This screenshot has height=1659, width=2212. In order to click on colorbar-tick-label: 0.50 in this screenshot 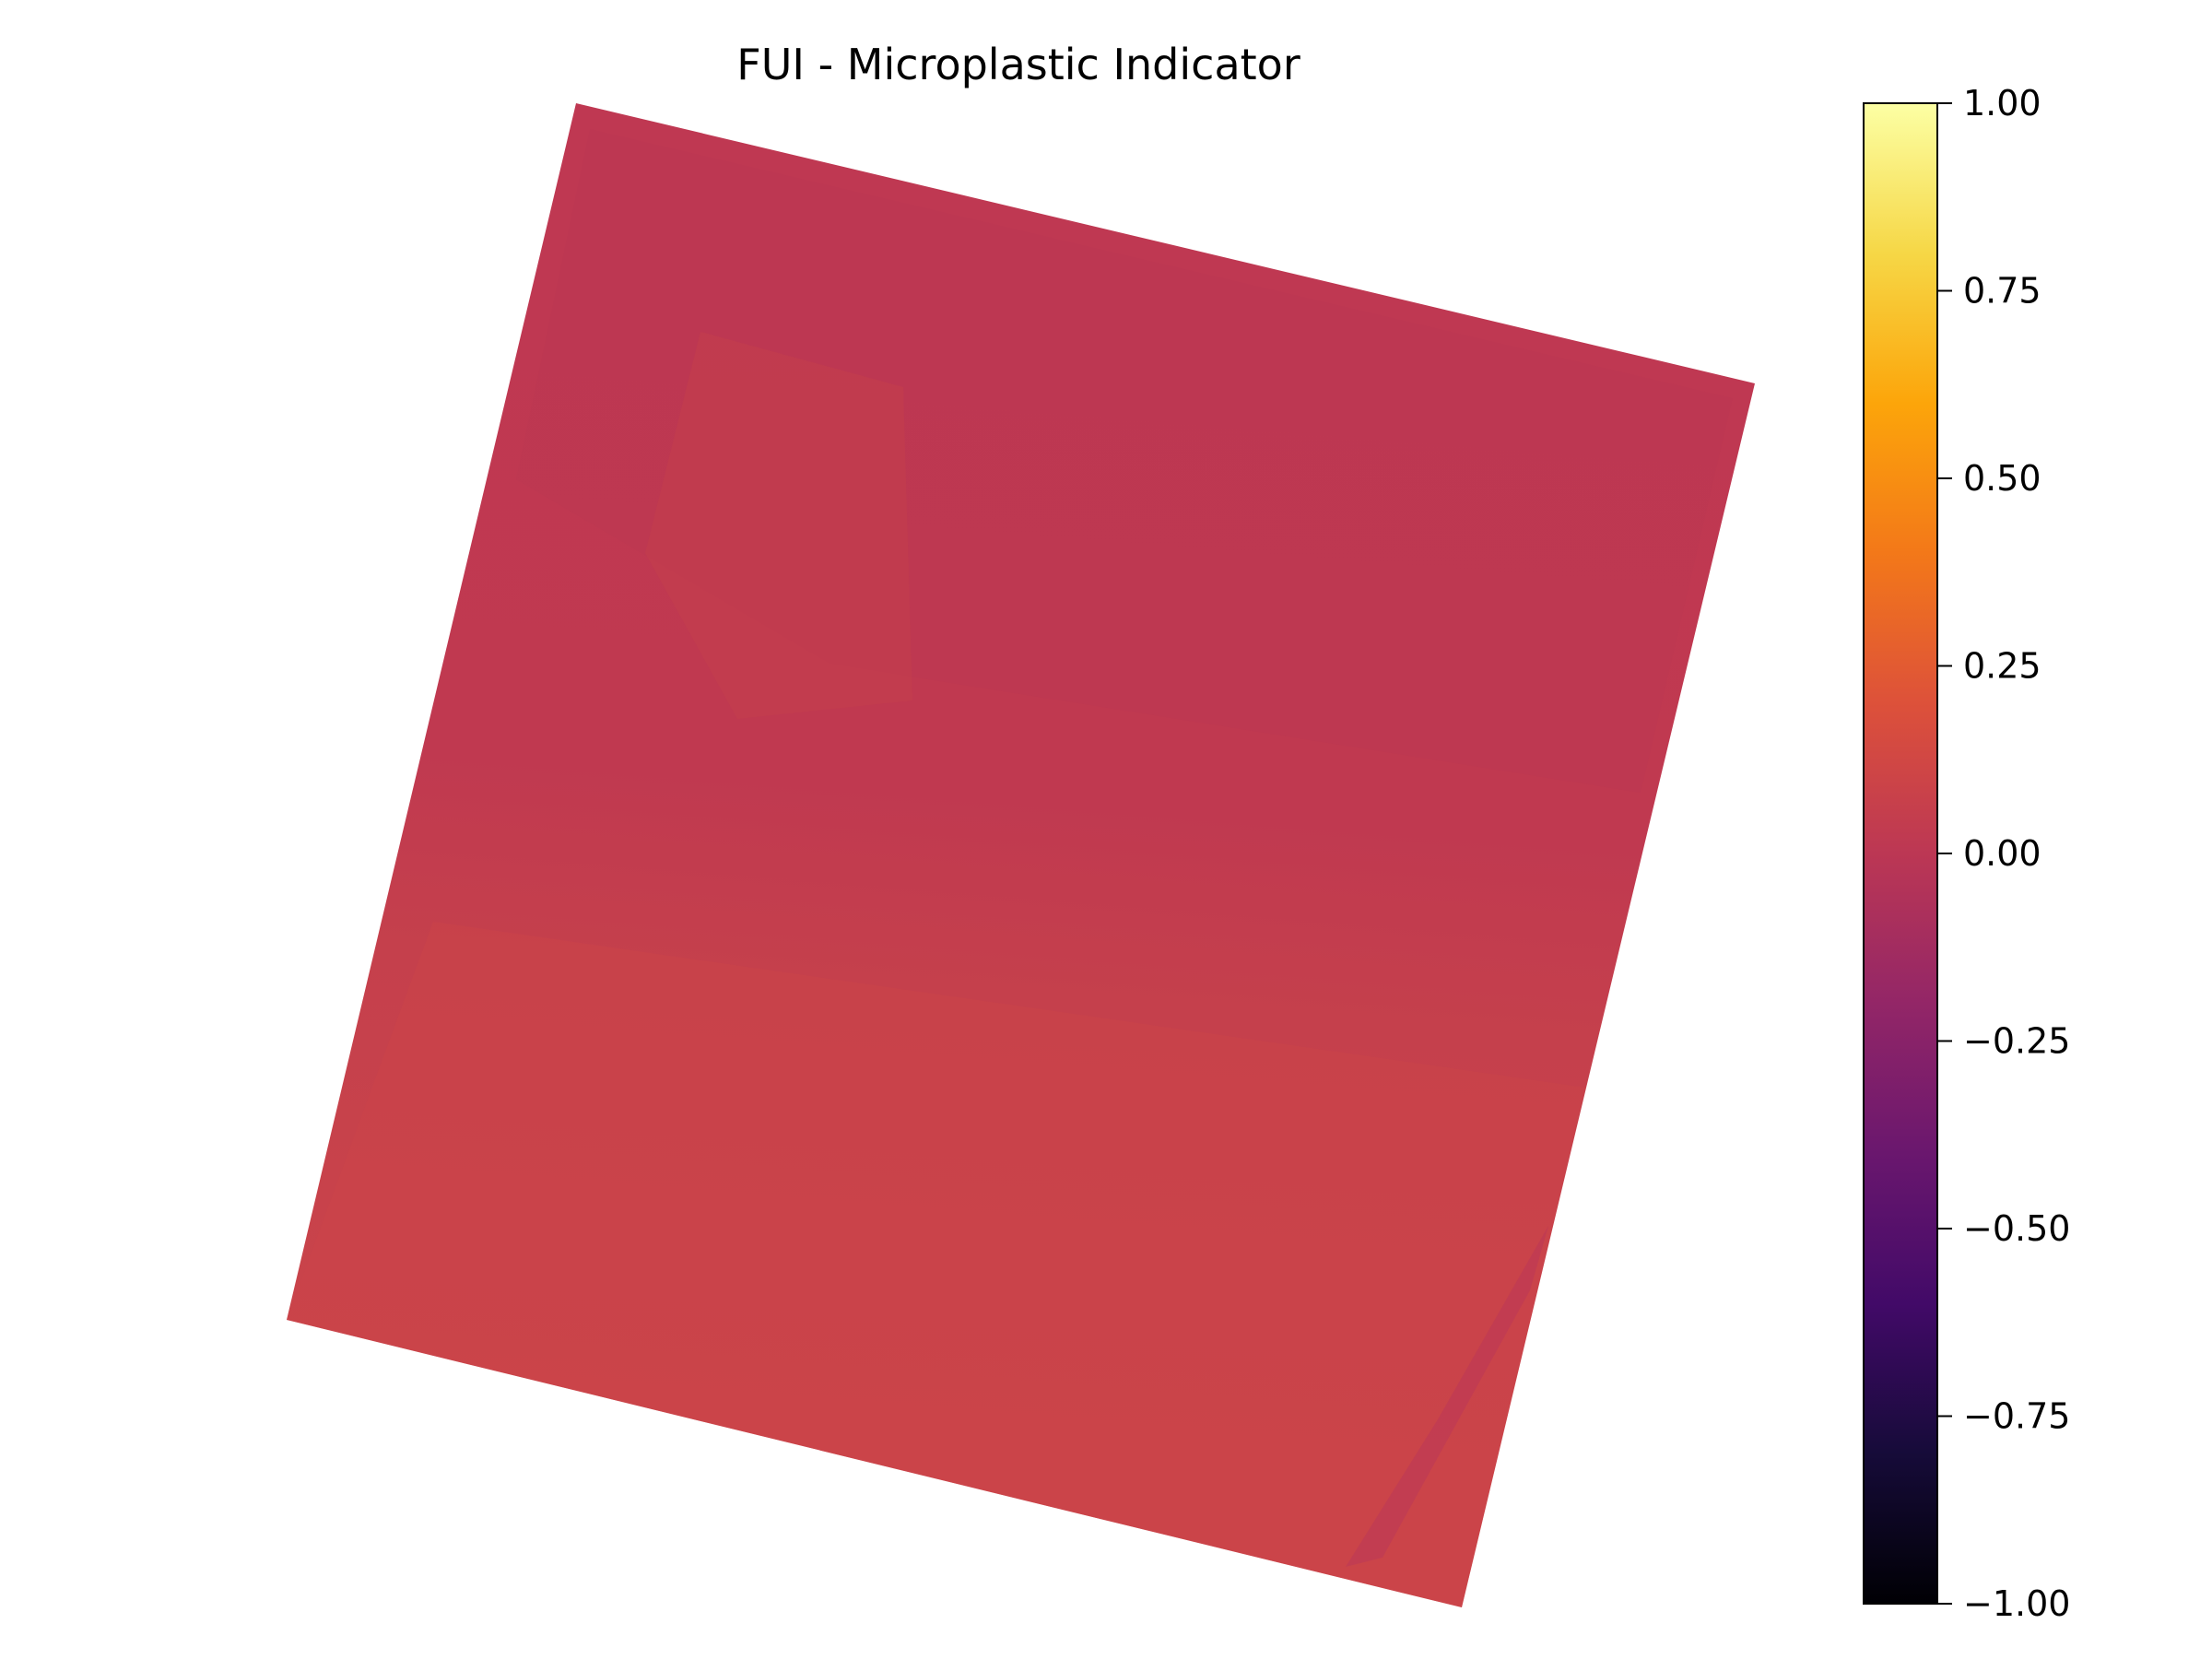, I will do `click(2002, 478)`.